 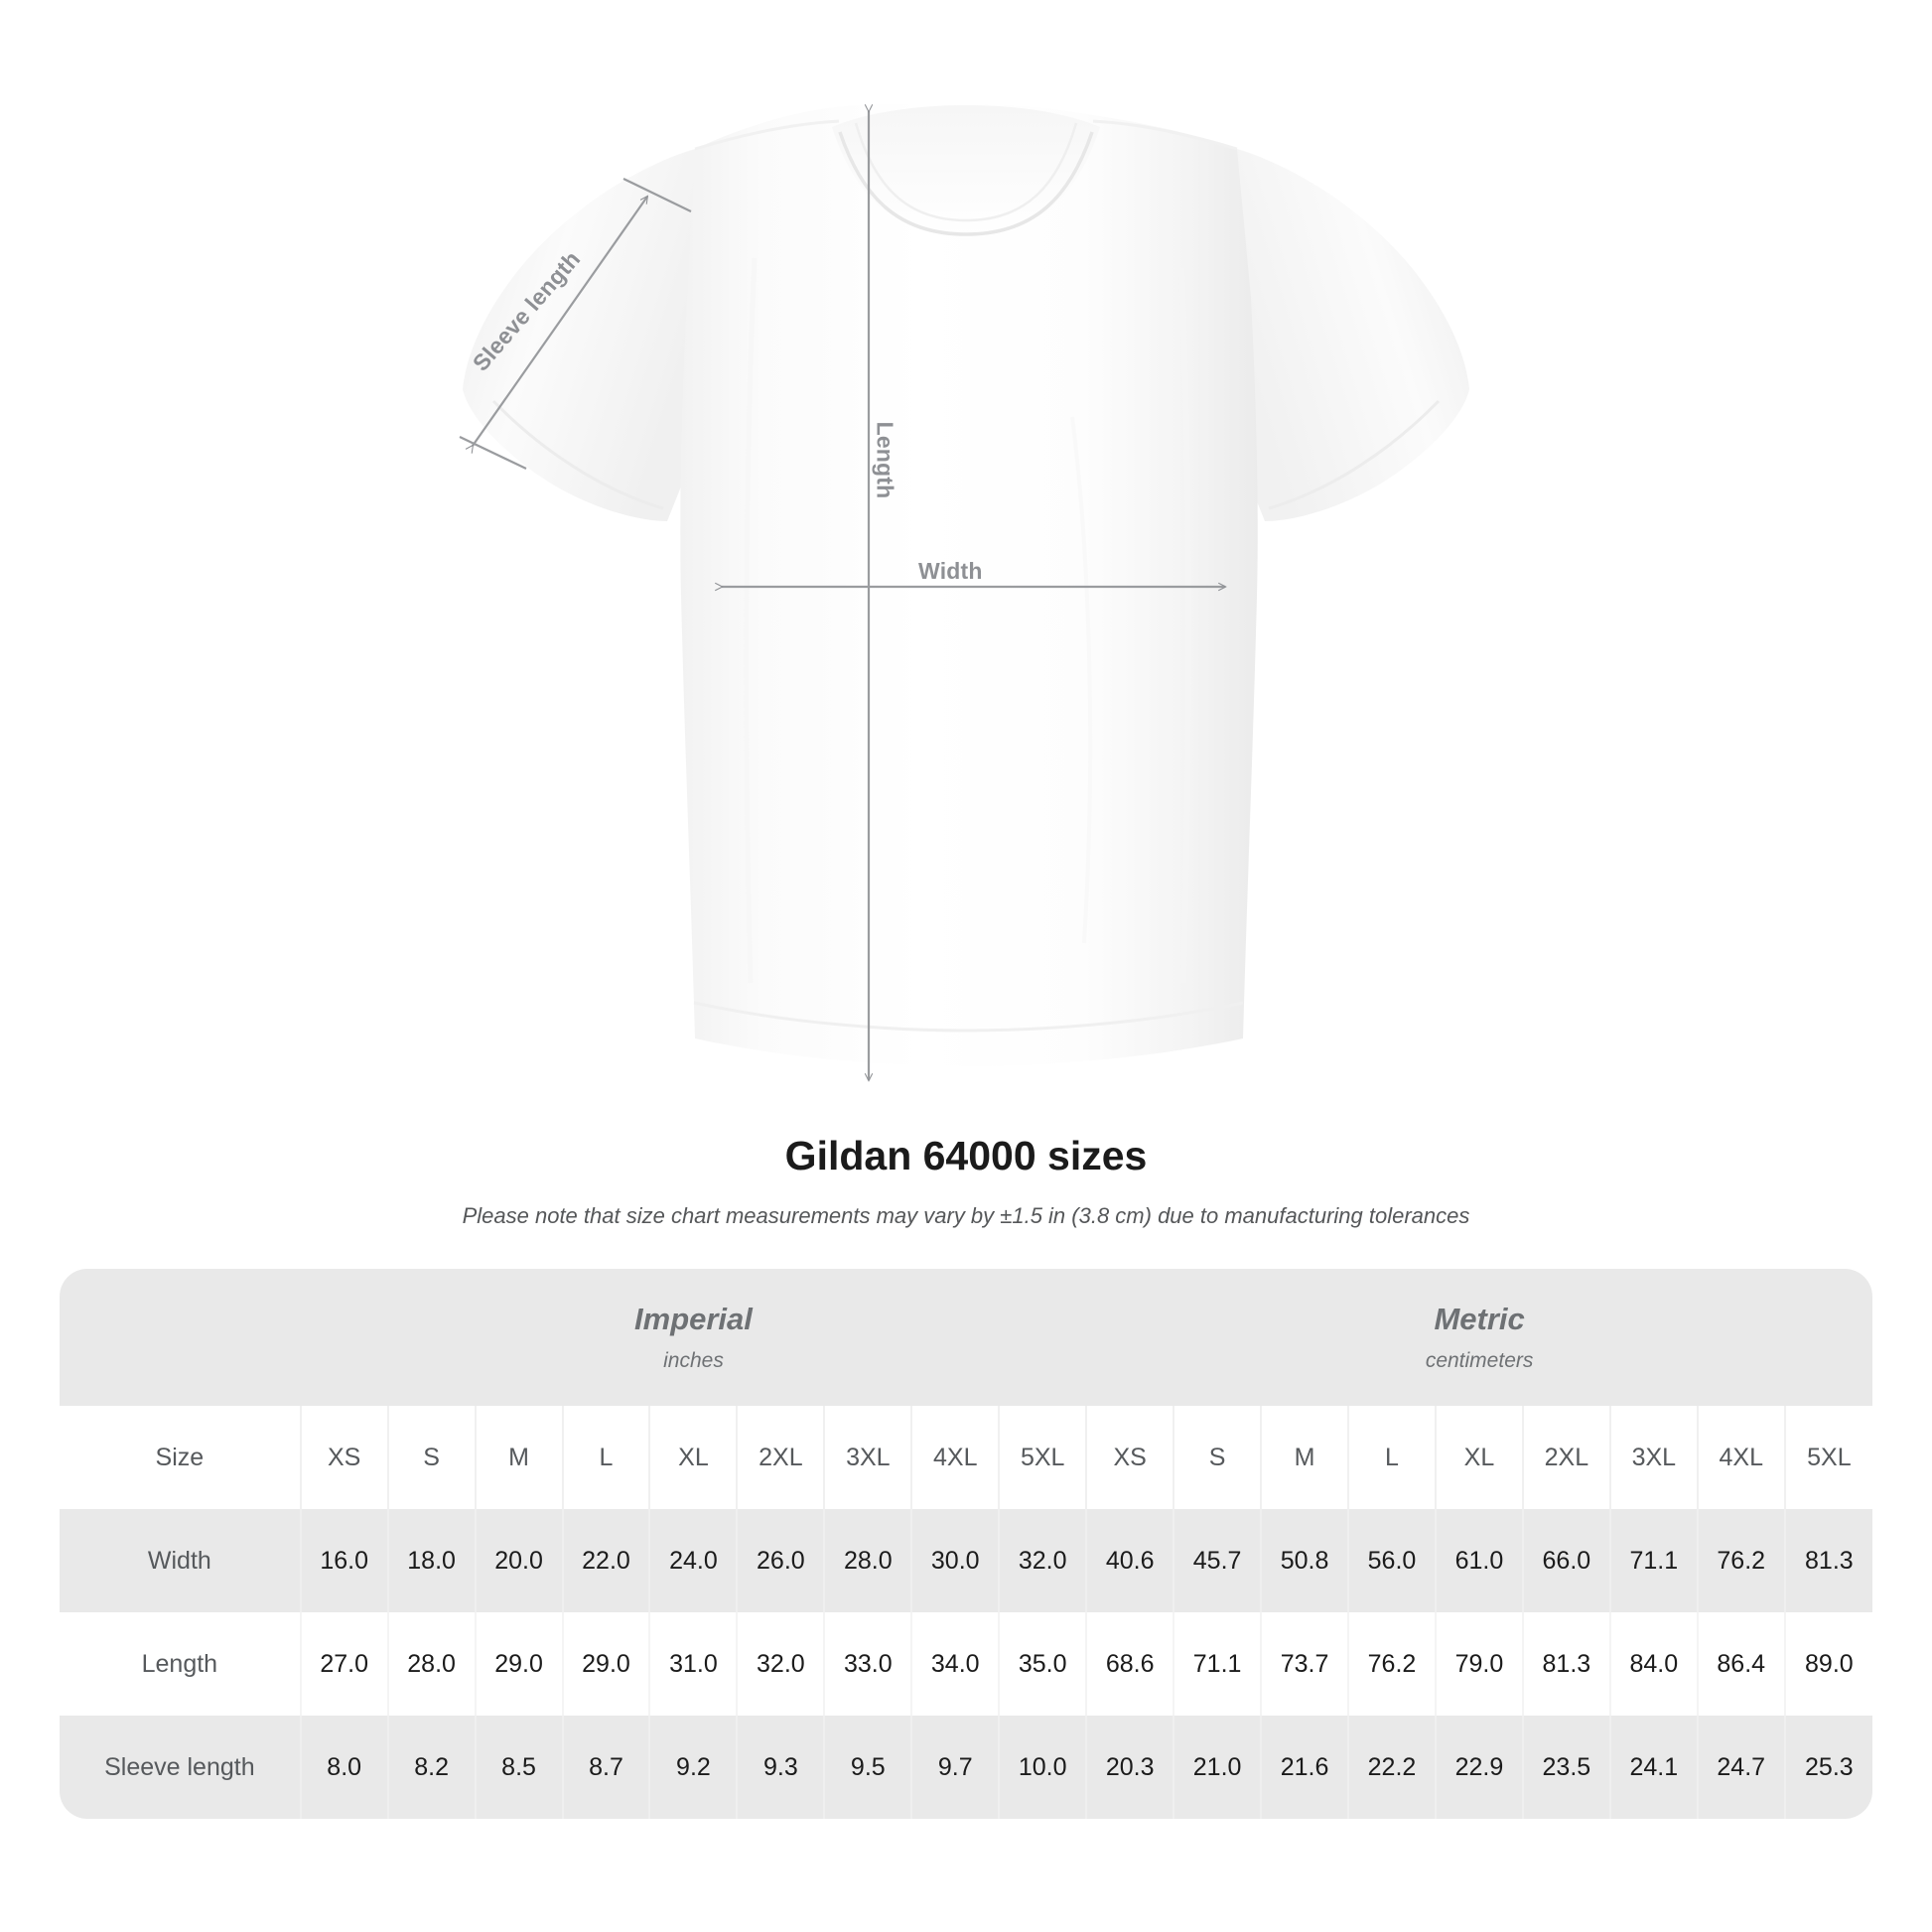 I want to click on width-label: Width, so click(x=951, y=571).